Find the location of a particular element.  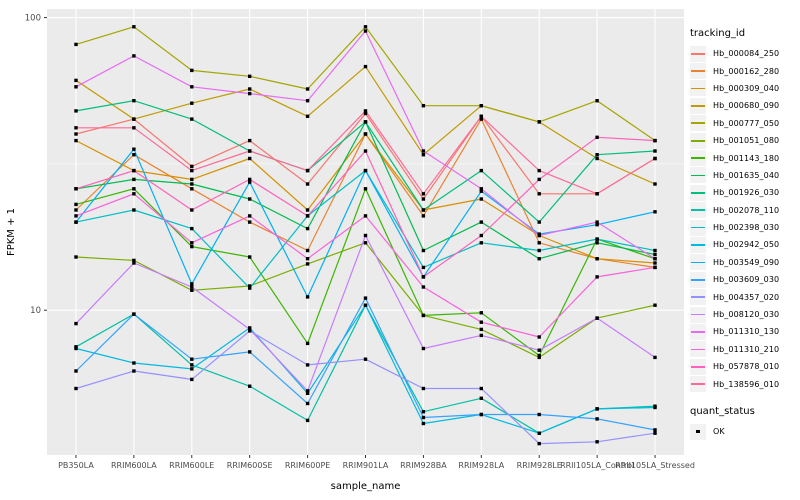

legend-item-label: Hb_001926_030 is located at coordinates (746, 193).